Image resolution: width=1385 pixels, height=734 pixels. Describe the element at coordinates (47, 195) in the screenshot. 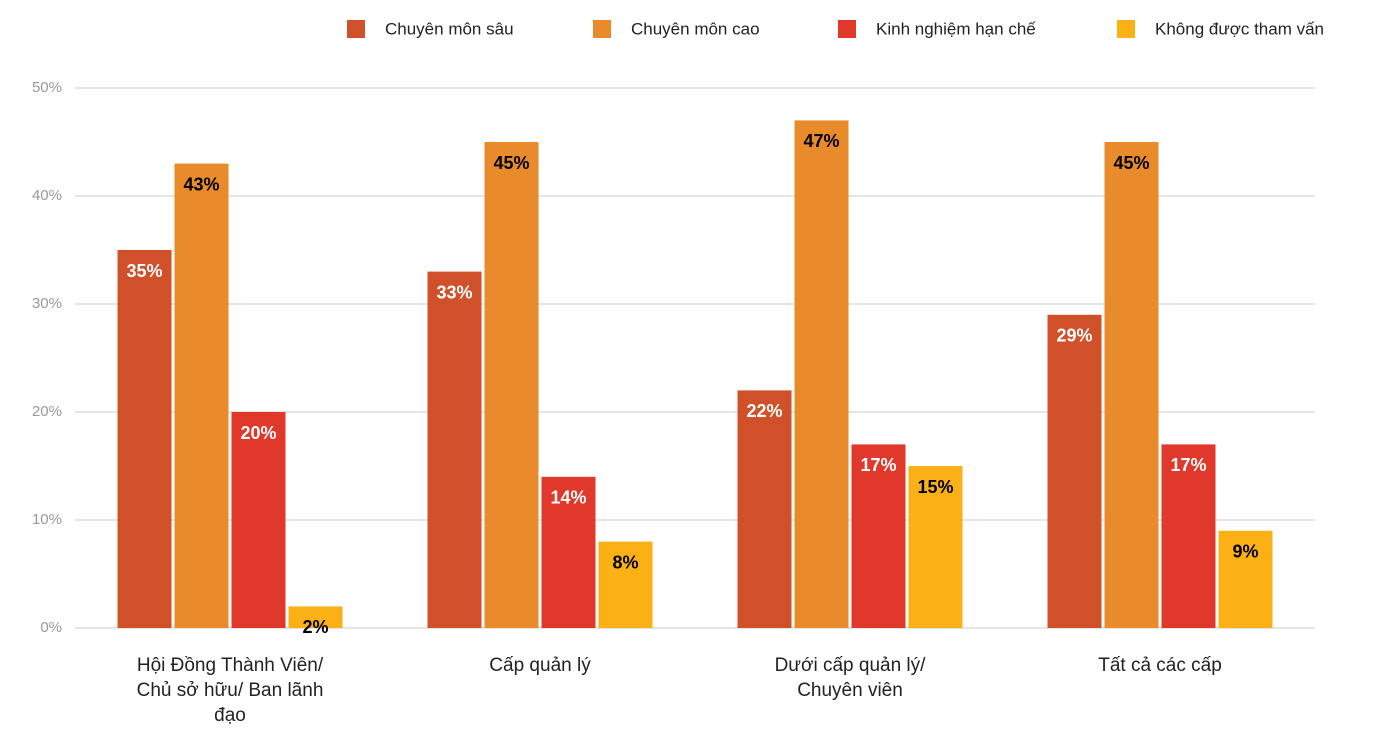

I see `y-tick-label: 40%` at that location.